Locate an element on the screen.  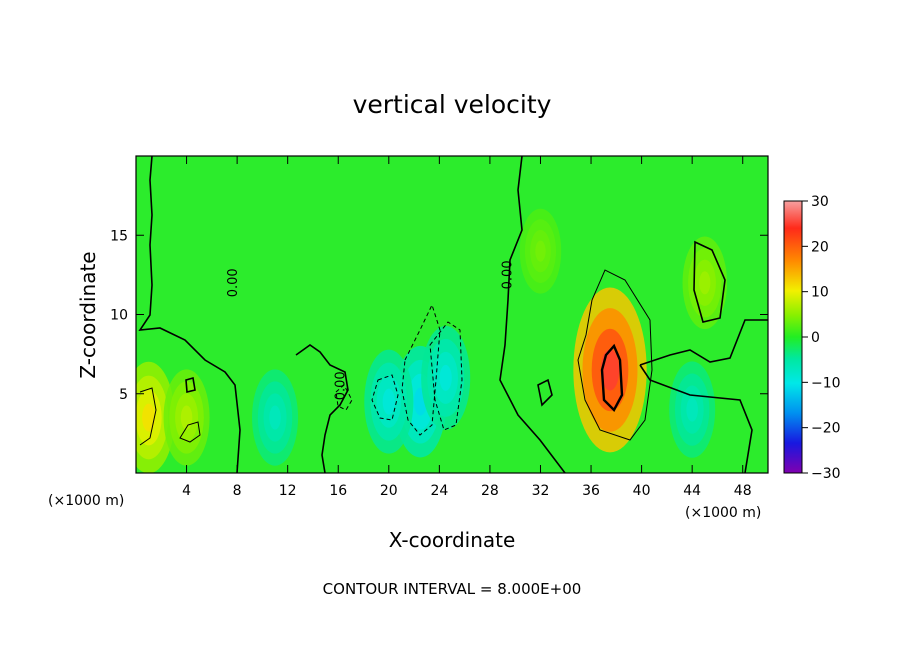
positive-contour-upper-right is located at coordinates (709, 281).